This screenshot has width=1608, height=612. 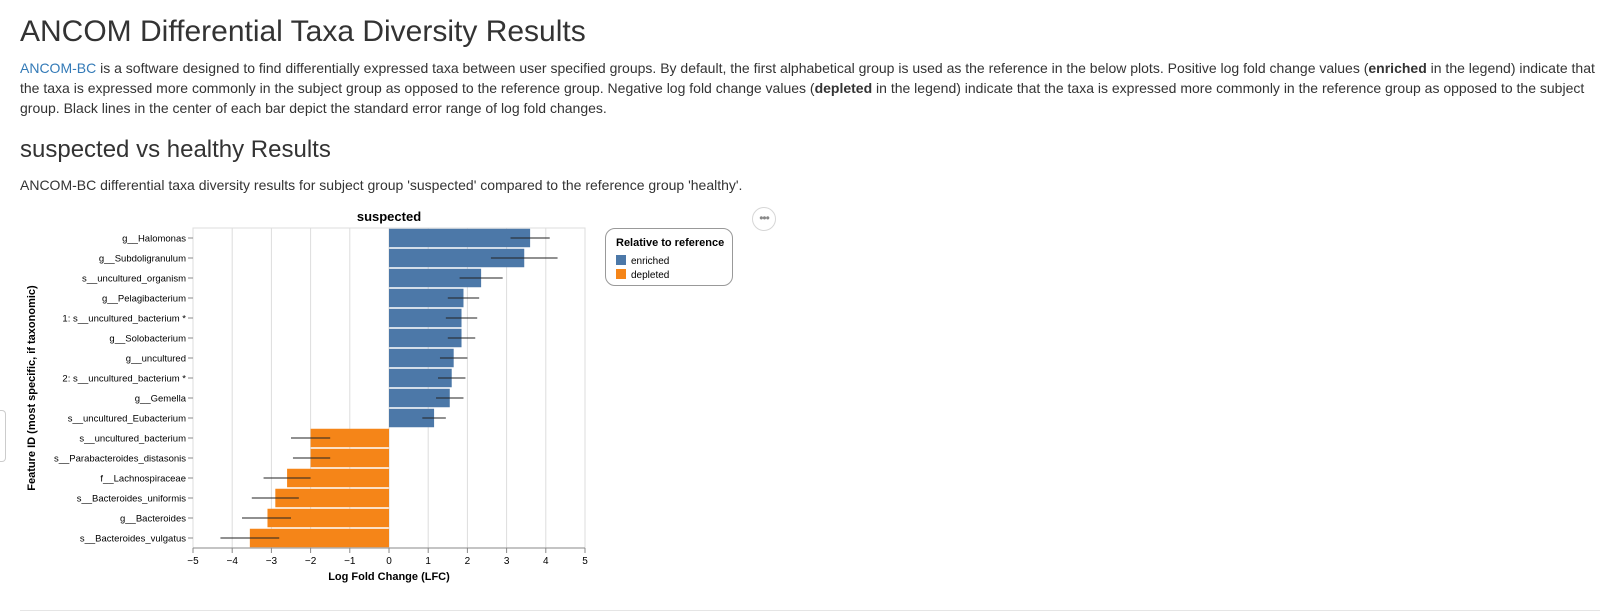 What do you see at coordinates (175, 149) in the screenshot?
I see `section-title: suspected vs healthy Results` at bounding box center [175, 149].